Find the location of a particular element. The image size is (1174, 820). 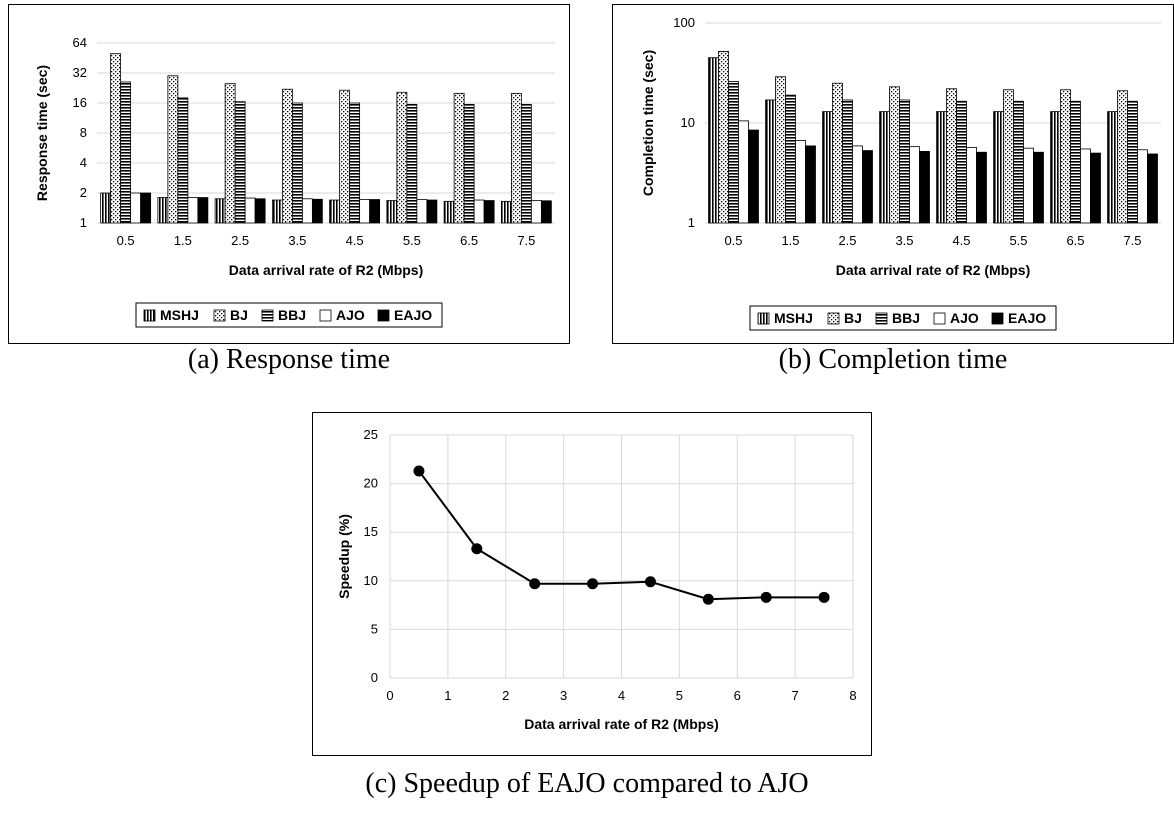

x-tick-label: 3 is located at coordinates (563, 695).